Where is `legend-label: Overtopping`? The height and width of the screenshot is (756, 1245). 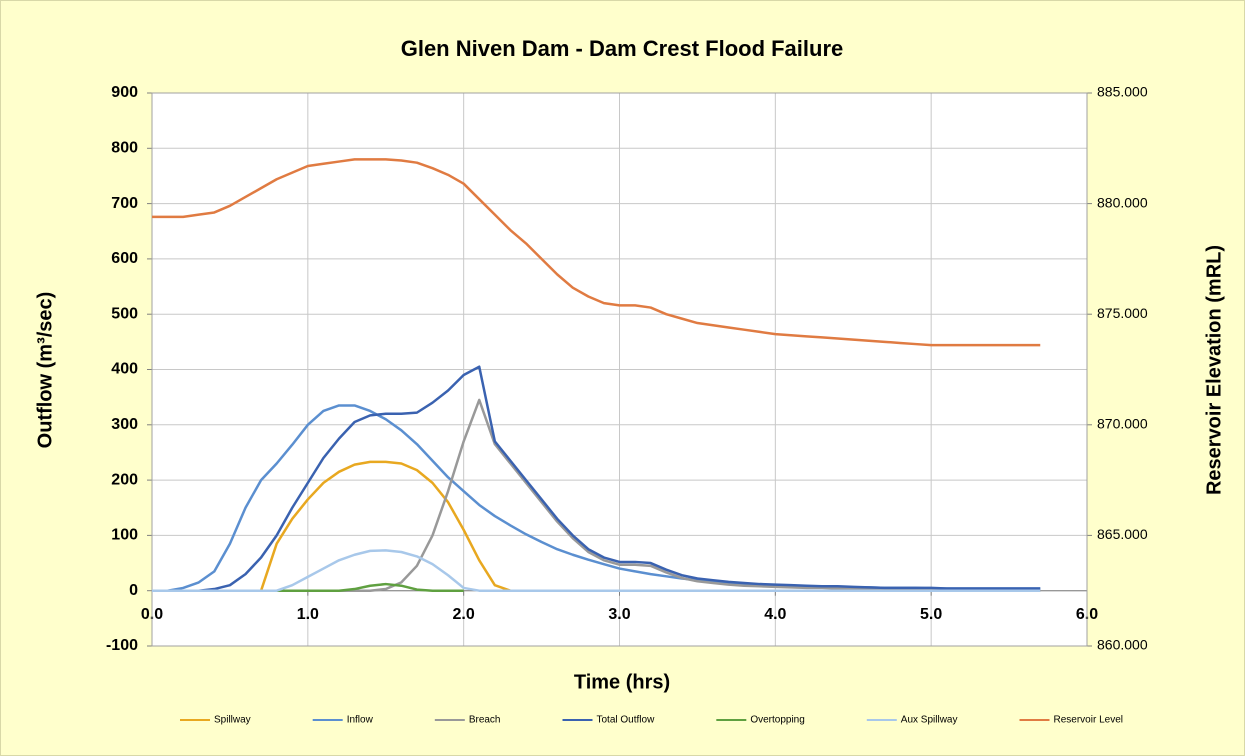
legend-label: Overtopping is located at coordinates (777, 720).